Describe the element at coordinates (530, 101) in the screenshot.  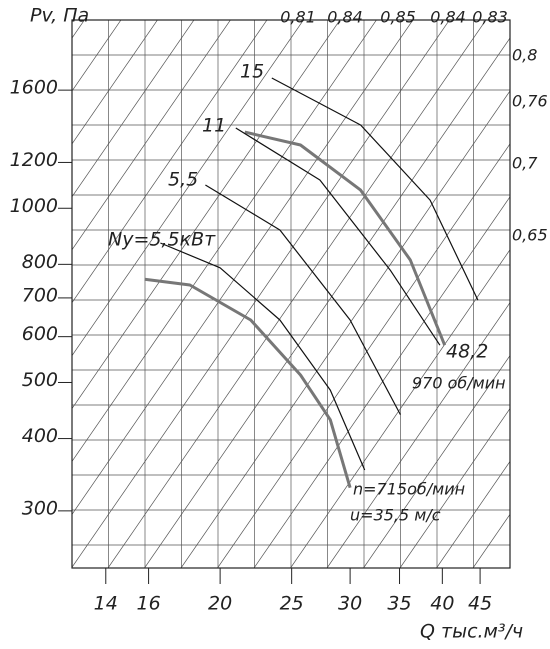
I see `efficiency-label: 0,76` at that location.